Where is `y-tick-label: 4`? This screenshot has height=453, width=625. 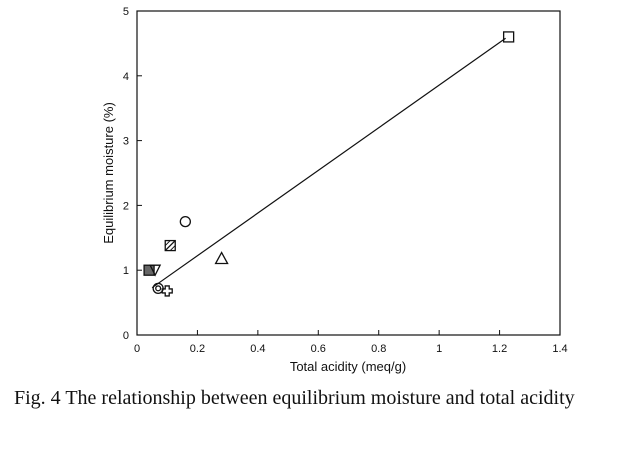 y-tick-label: 4 is located at coordinates (126, 77).